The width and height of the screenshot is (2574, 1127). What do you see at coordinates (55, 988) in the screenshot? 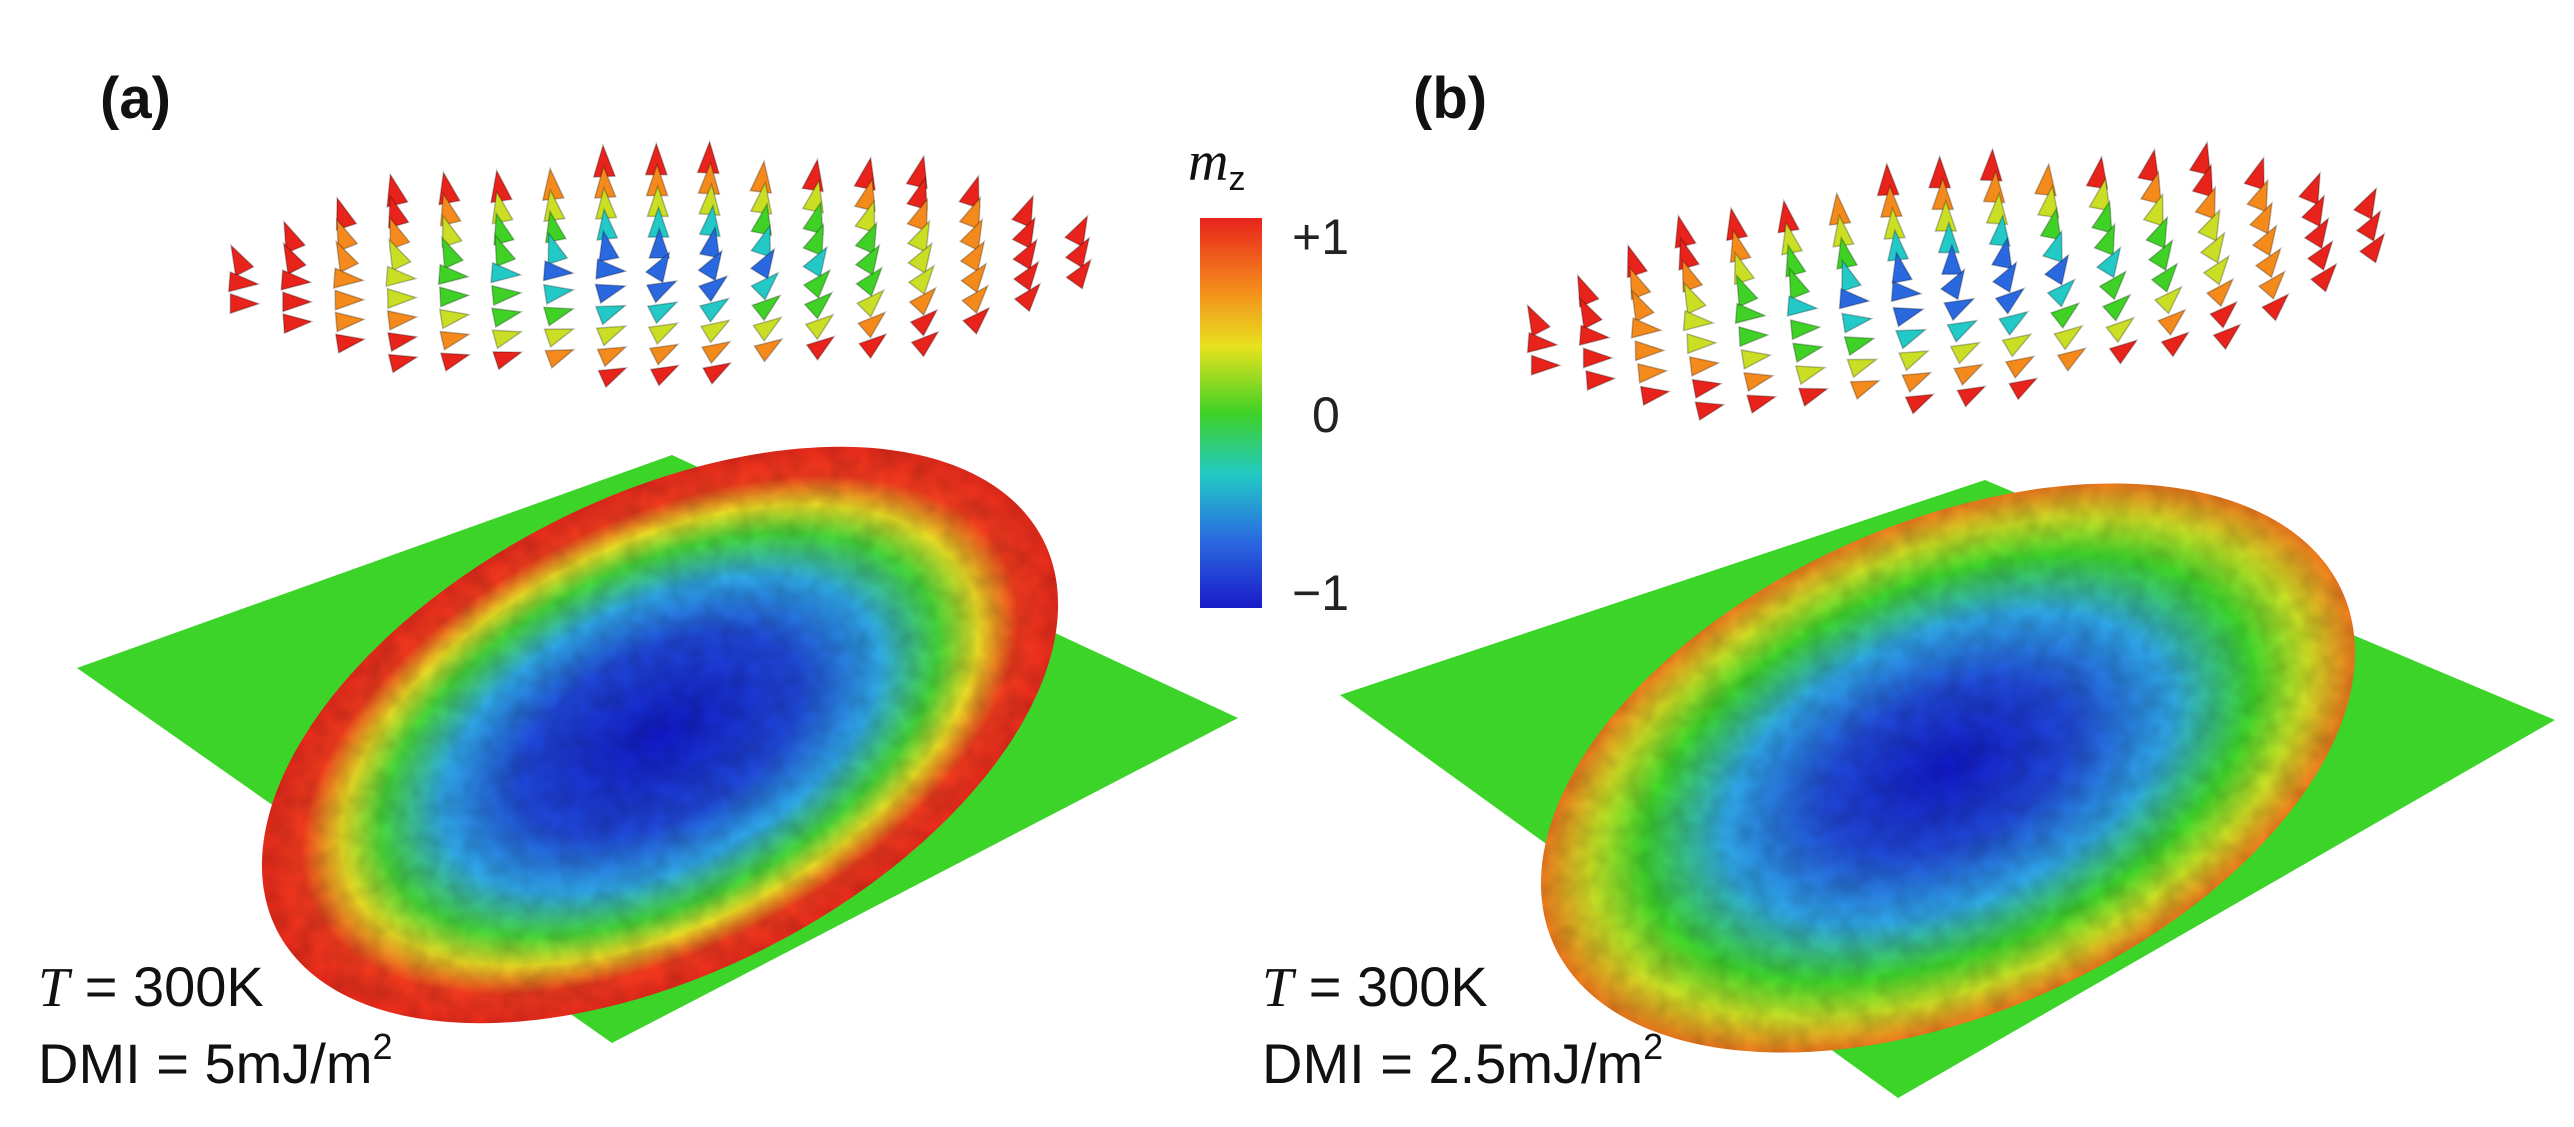
I see `temperature-symbol-a: T` at bounding box center [55, 988].